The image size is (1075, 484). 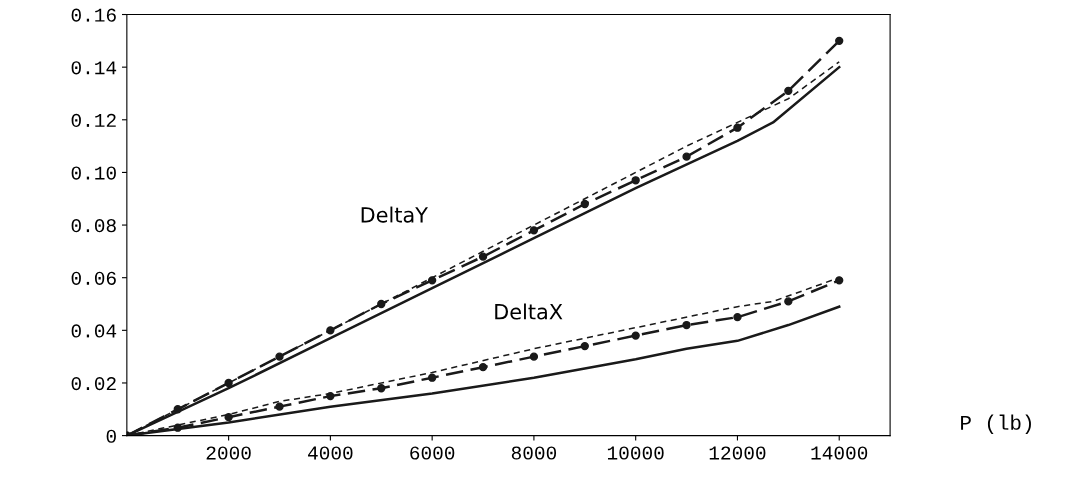 I want to click on x-axis-title: P (lb), so click(x=996, y=424).